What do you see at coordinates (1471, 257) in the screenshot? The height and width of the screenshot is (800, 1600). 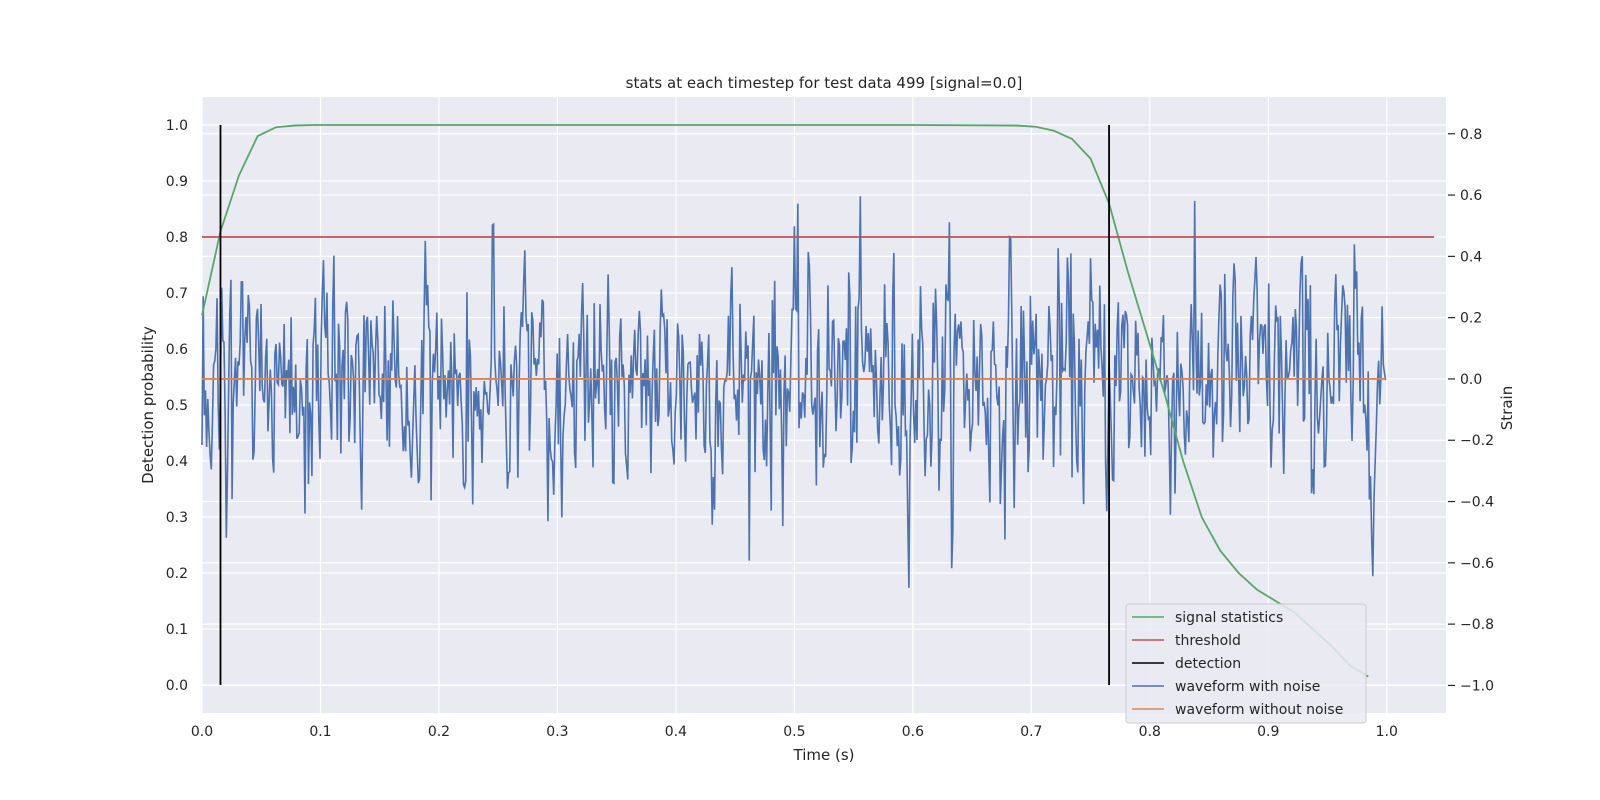 I see `y-right-tick-label: 0.4` at bounding box center [1471, 257].